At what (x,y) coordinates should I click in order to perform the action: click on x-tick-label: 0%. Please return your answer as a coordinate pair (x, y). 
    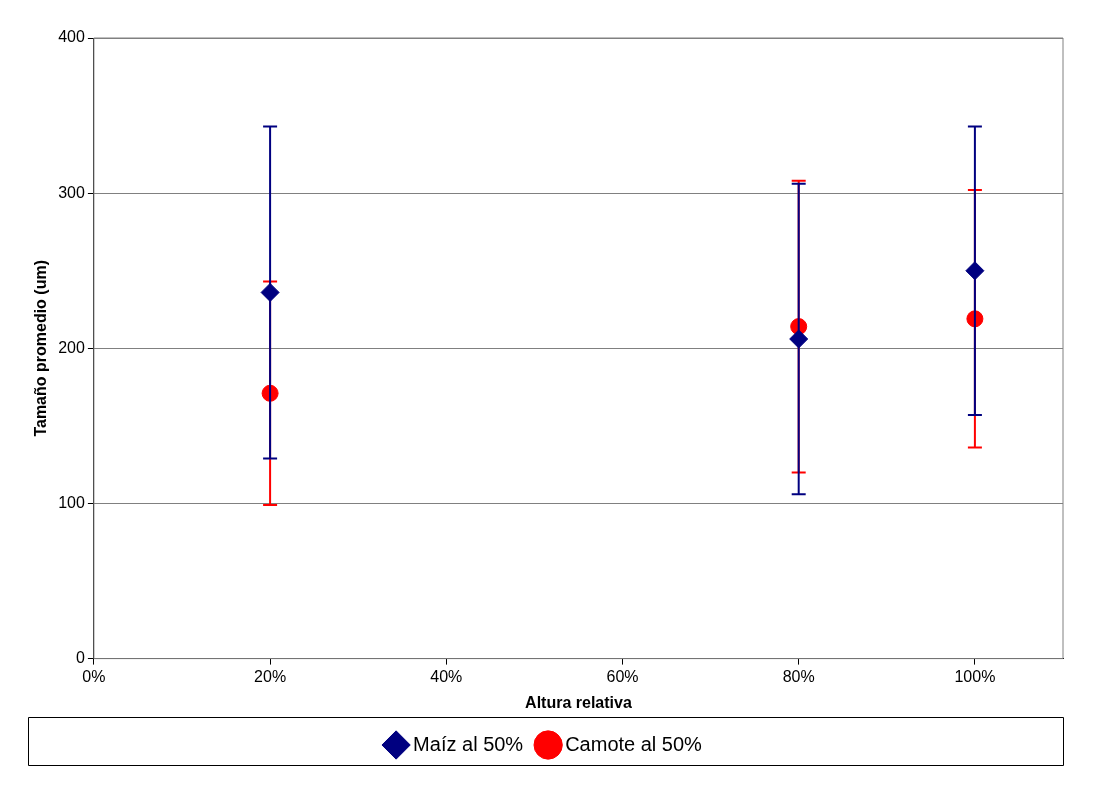
    Looking at the image, I should click on (94, 676).